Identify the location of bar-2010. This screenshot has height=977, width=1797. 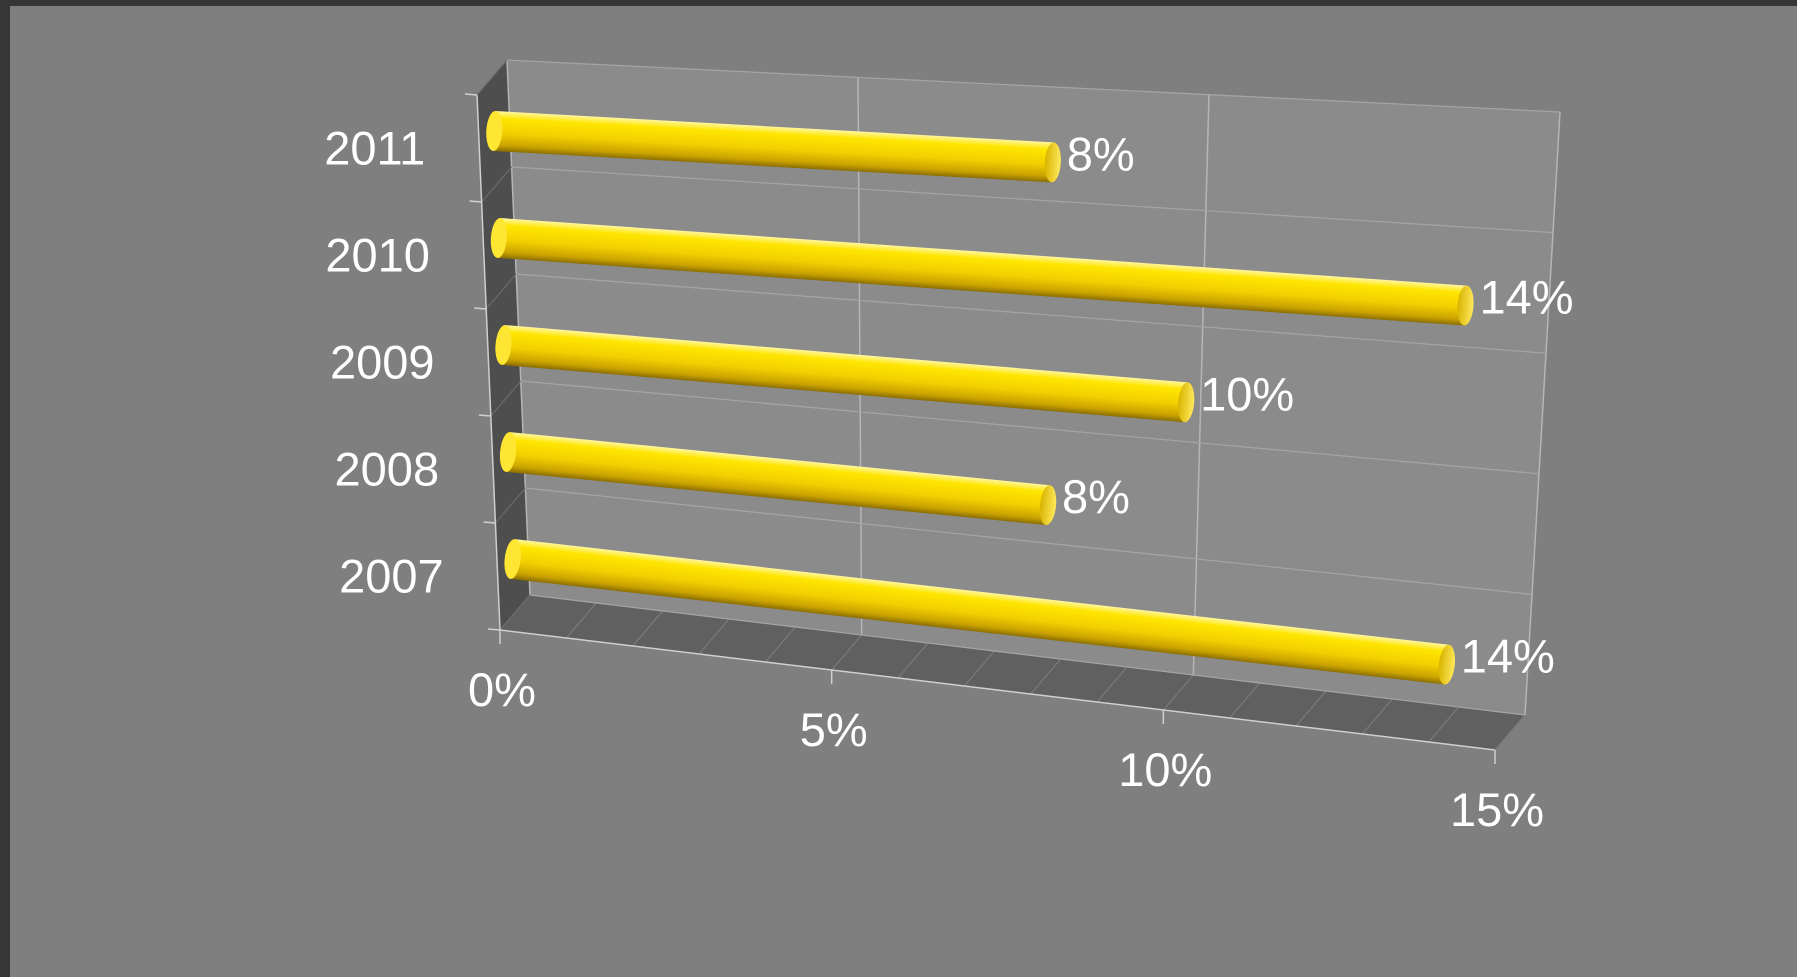
(982, 272).